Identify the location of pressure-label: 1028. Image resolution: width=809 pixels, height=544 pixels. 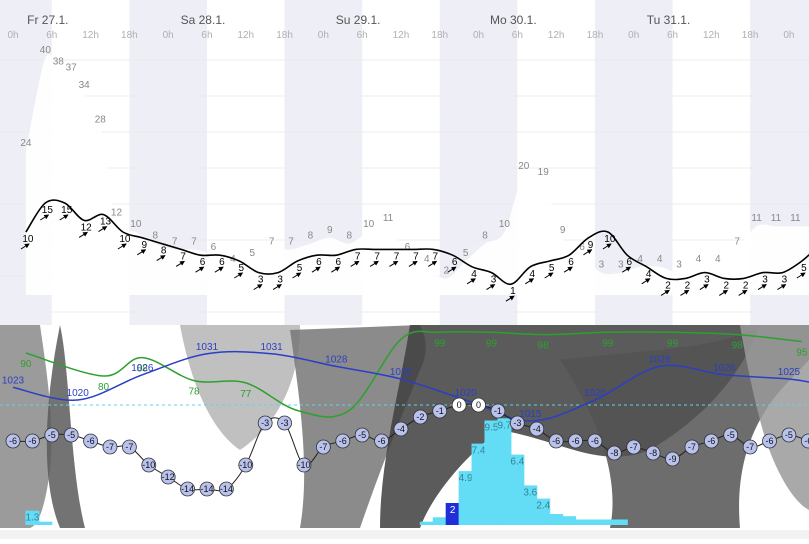
(336, 359).